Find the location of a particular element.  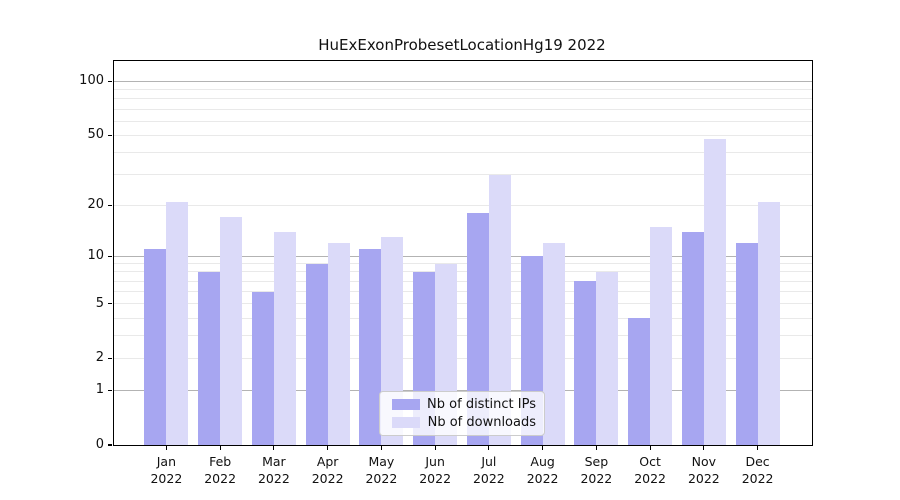

bar-downloads-nov is located at coordinates (714, 291).